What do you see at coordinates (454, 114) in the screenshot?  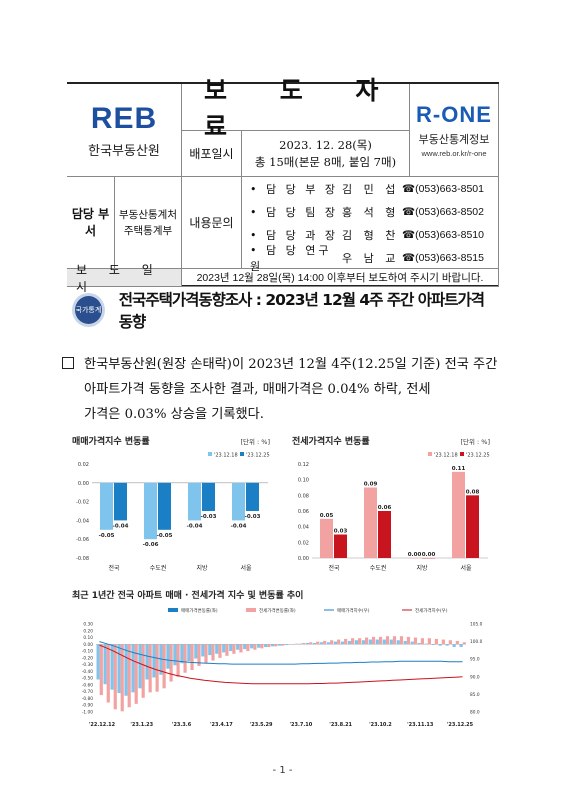 I see `rone-logo-mark: R-ONE` at bounding box center [454, 114].